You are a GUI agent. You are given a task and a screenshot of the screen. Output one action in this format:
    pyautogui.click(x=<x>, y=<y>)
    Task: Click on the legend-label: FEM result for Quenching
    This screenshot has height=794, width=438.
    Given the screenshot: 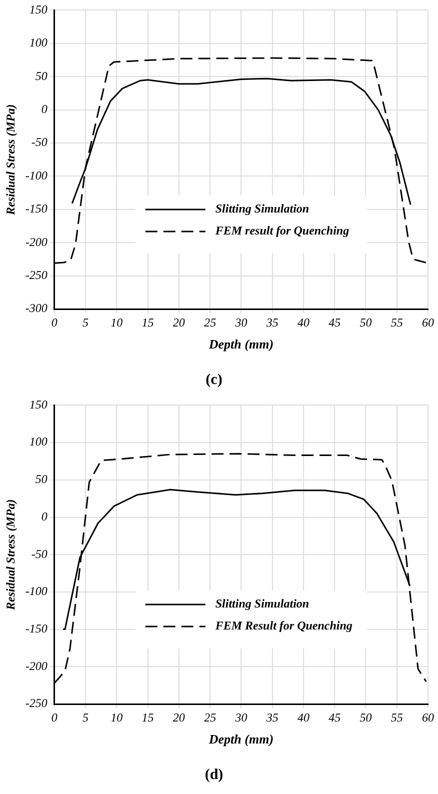 What is the action you would take?
    pyautogui.click(x=282, y=231)
    